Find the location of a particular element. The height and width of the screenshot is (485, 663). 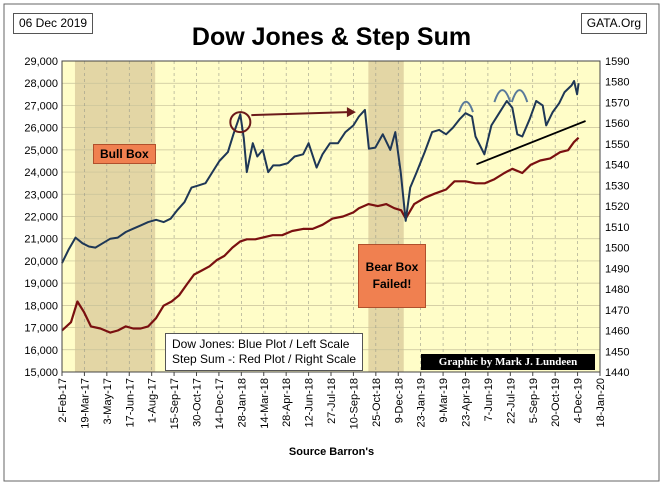

left-tick-label: 28,000 is located at coordinates (41, 84).